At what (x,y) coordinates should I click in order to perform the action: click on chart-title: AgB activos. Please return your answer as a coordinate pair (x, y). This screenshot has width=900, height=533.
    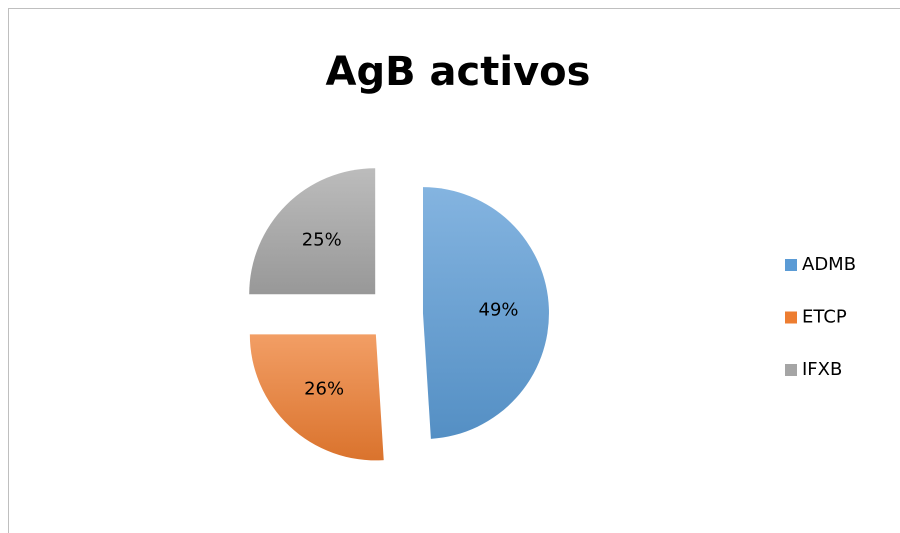
    Looking at the image, I should click on (458, 72).